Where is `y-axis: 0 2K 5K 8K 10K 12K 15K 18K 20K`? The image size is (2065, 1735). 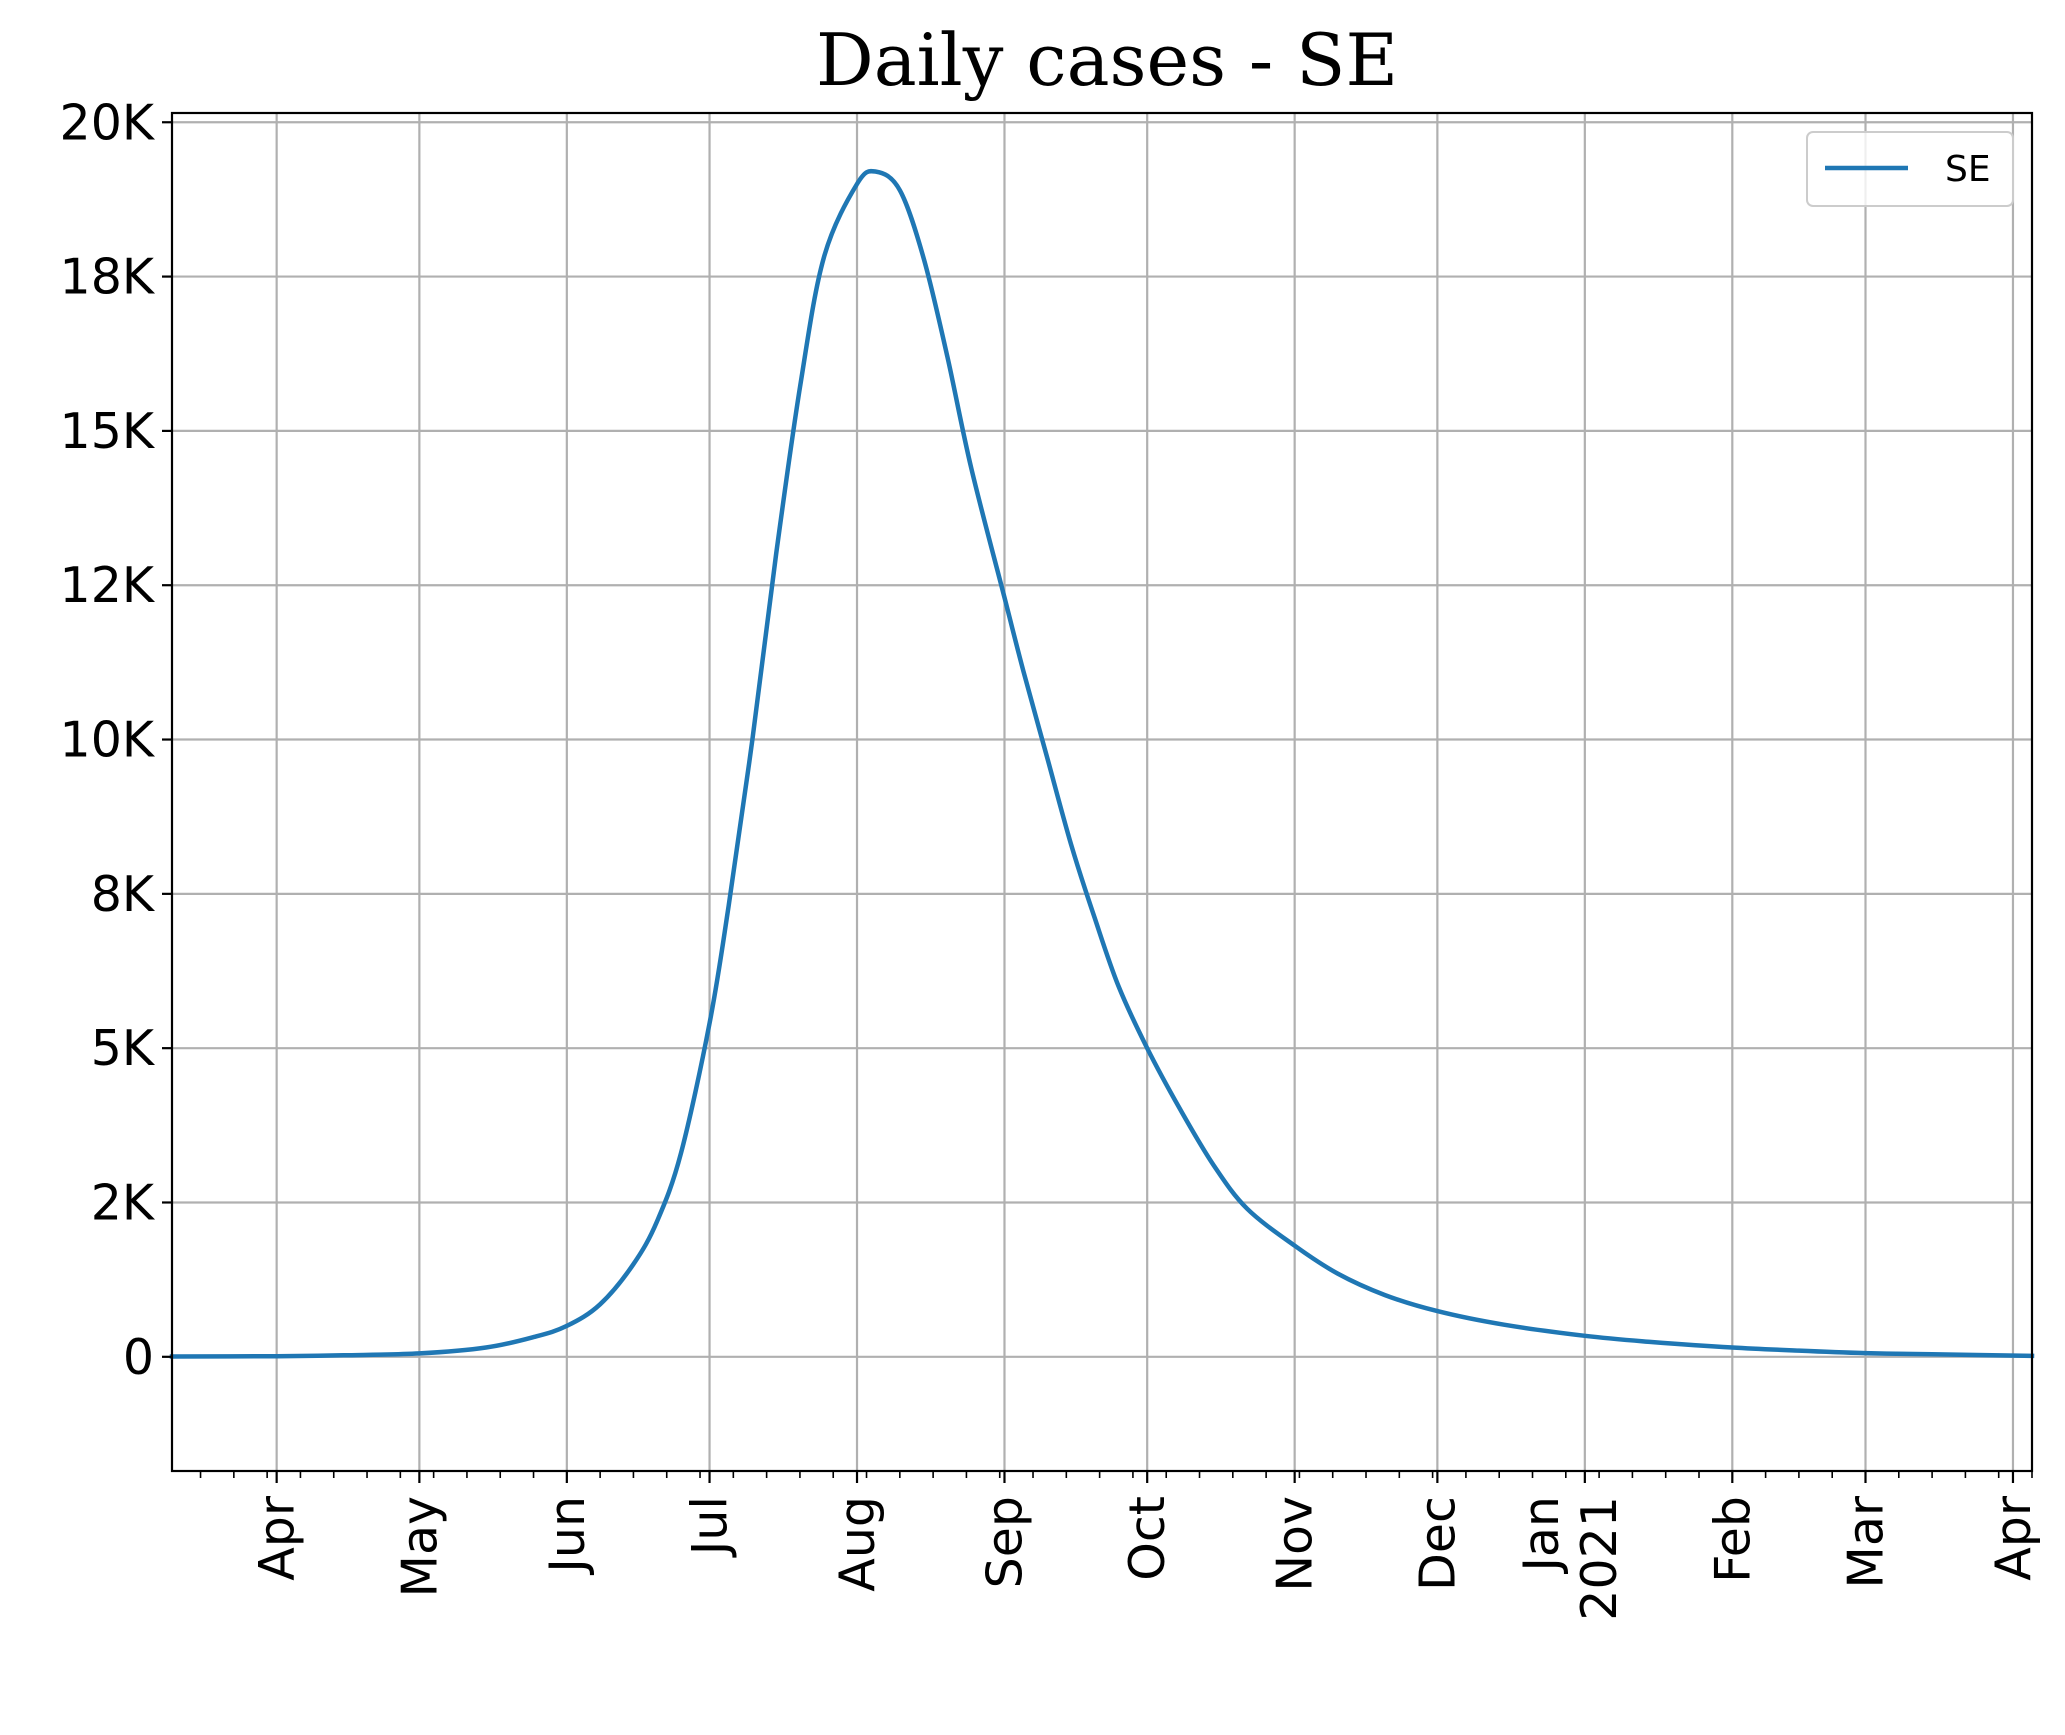 y-axis: 0 2K 5K 8K 10K 12K 15K 18K 20K is located at coordinates (116, 740).